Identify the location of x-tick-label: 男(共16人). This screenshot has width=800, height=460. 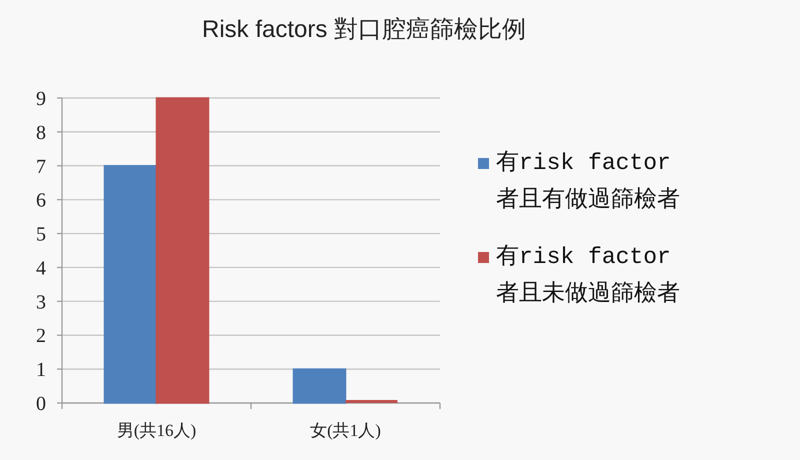
(156, 430).